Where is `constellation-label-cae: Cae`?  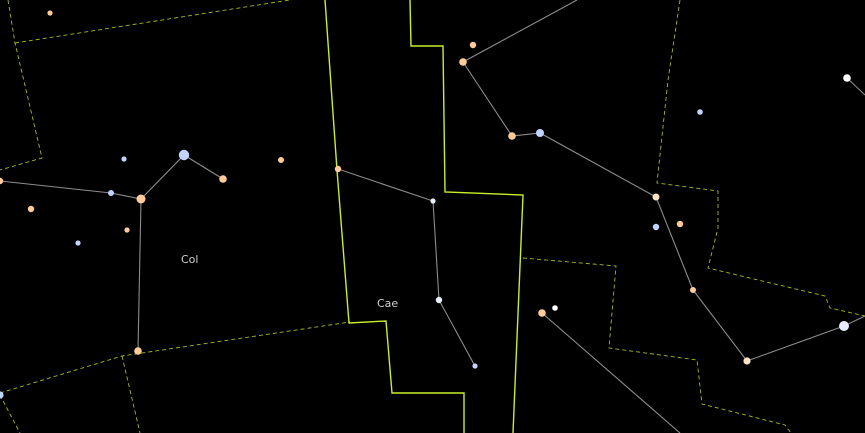 constellation-label-cae: Cae is located at coordinates (387, 303).